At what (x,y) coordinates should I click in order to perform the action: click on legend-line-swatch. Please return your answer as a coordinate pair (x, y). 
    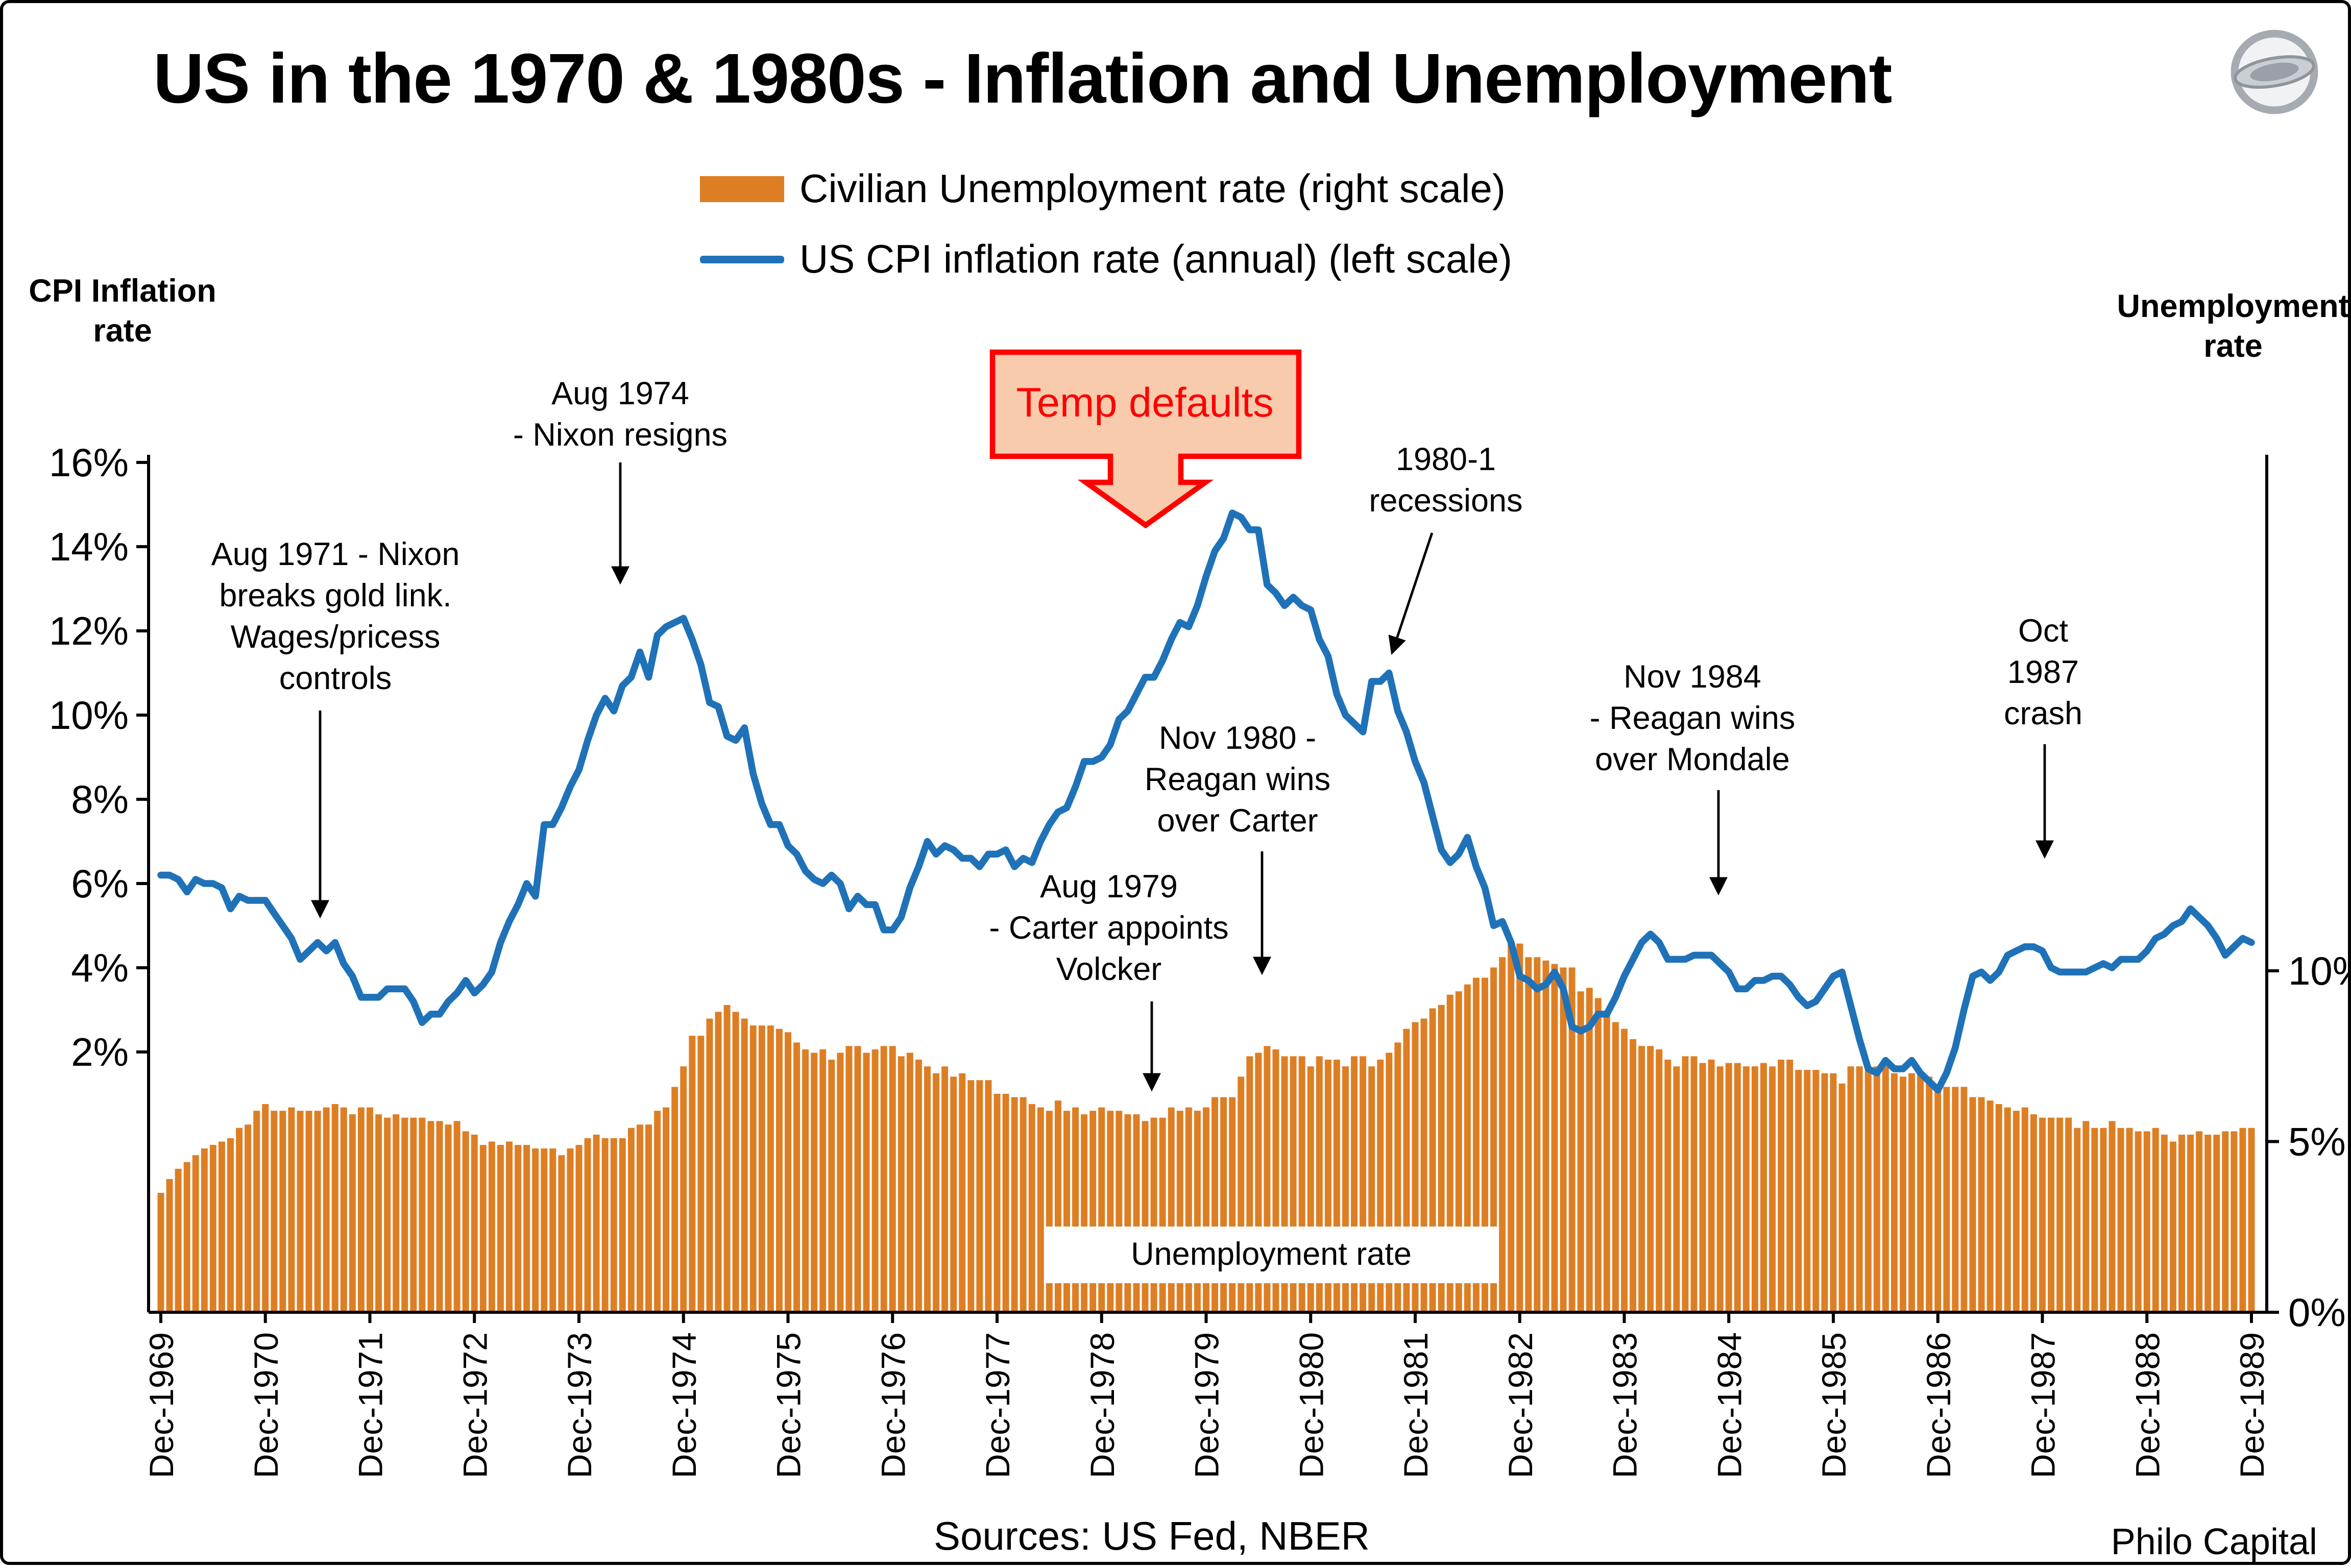
    Looking at the image, I should click on (742, 259).